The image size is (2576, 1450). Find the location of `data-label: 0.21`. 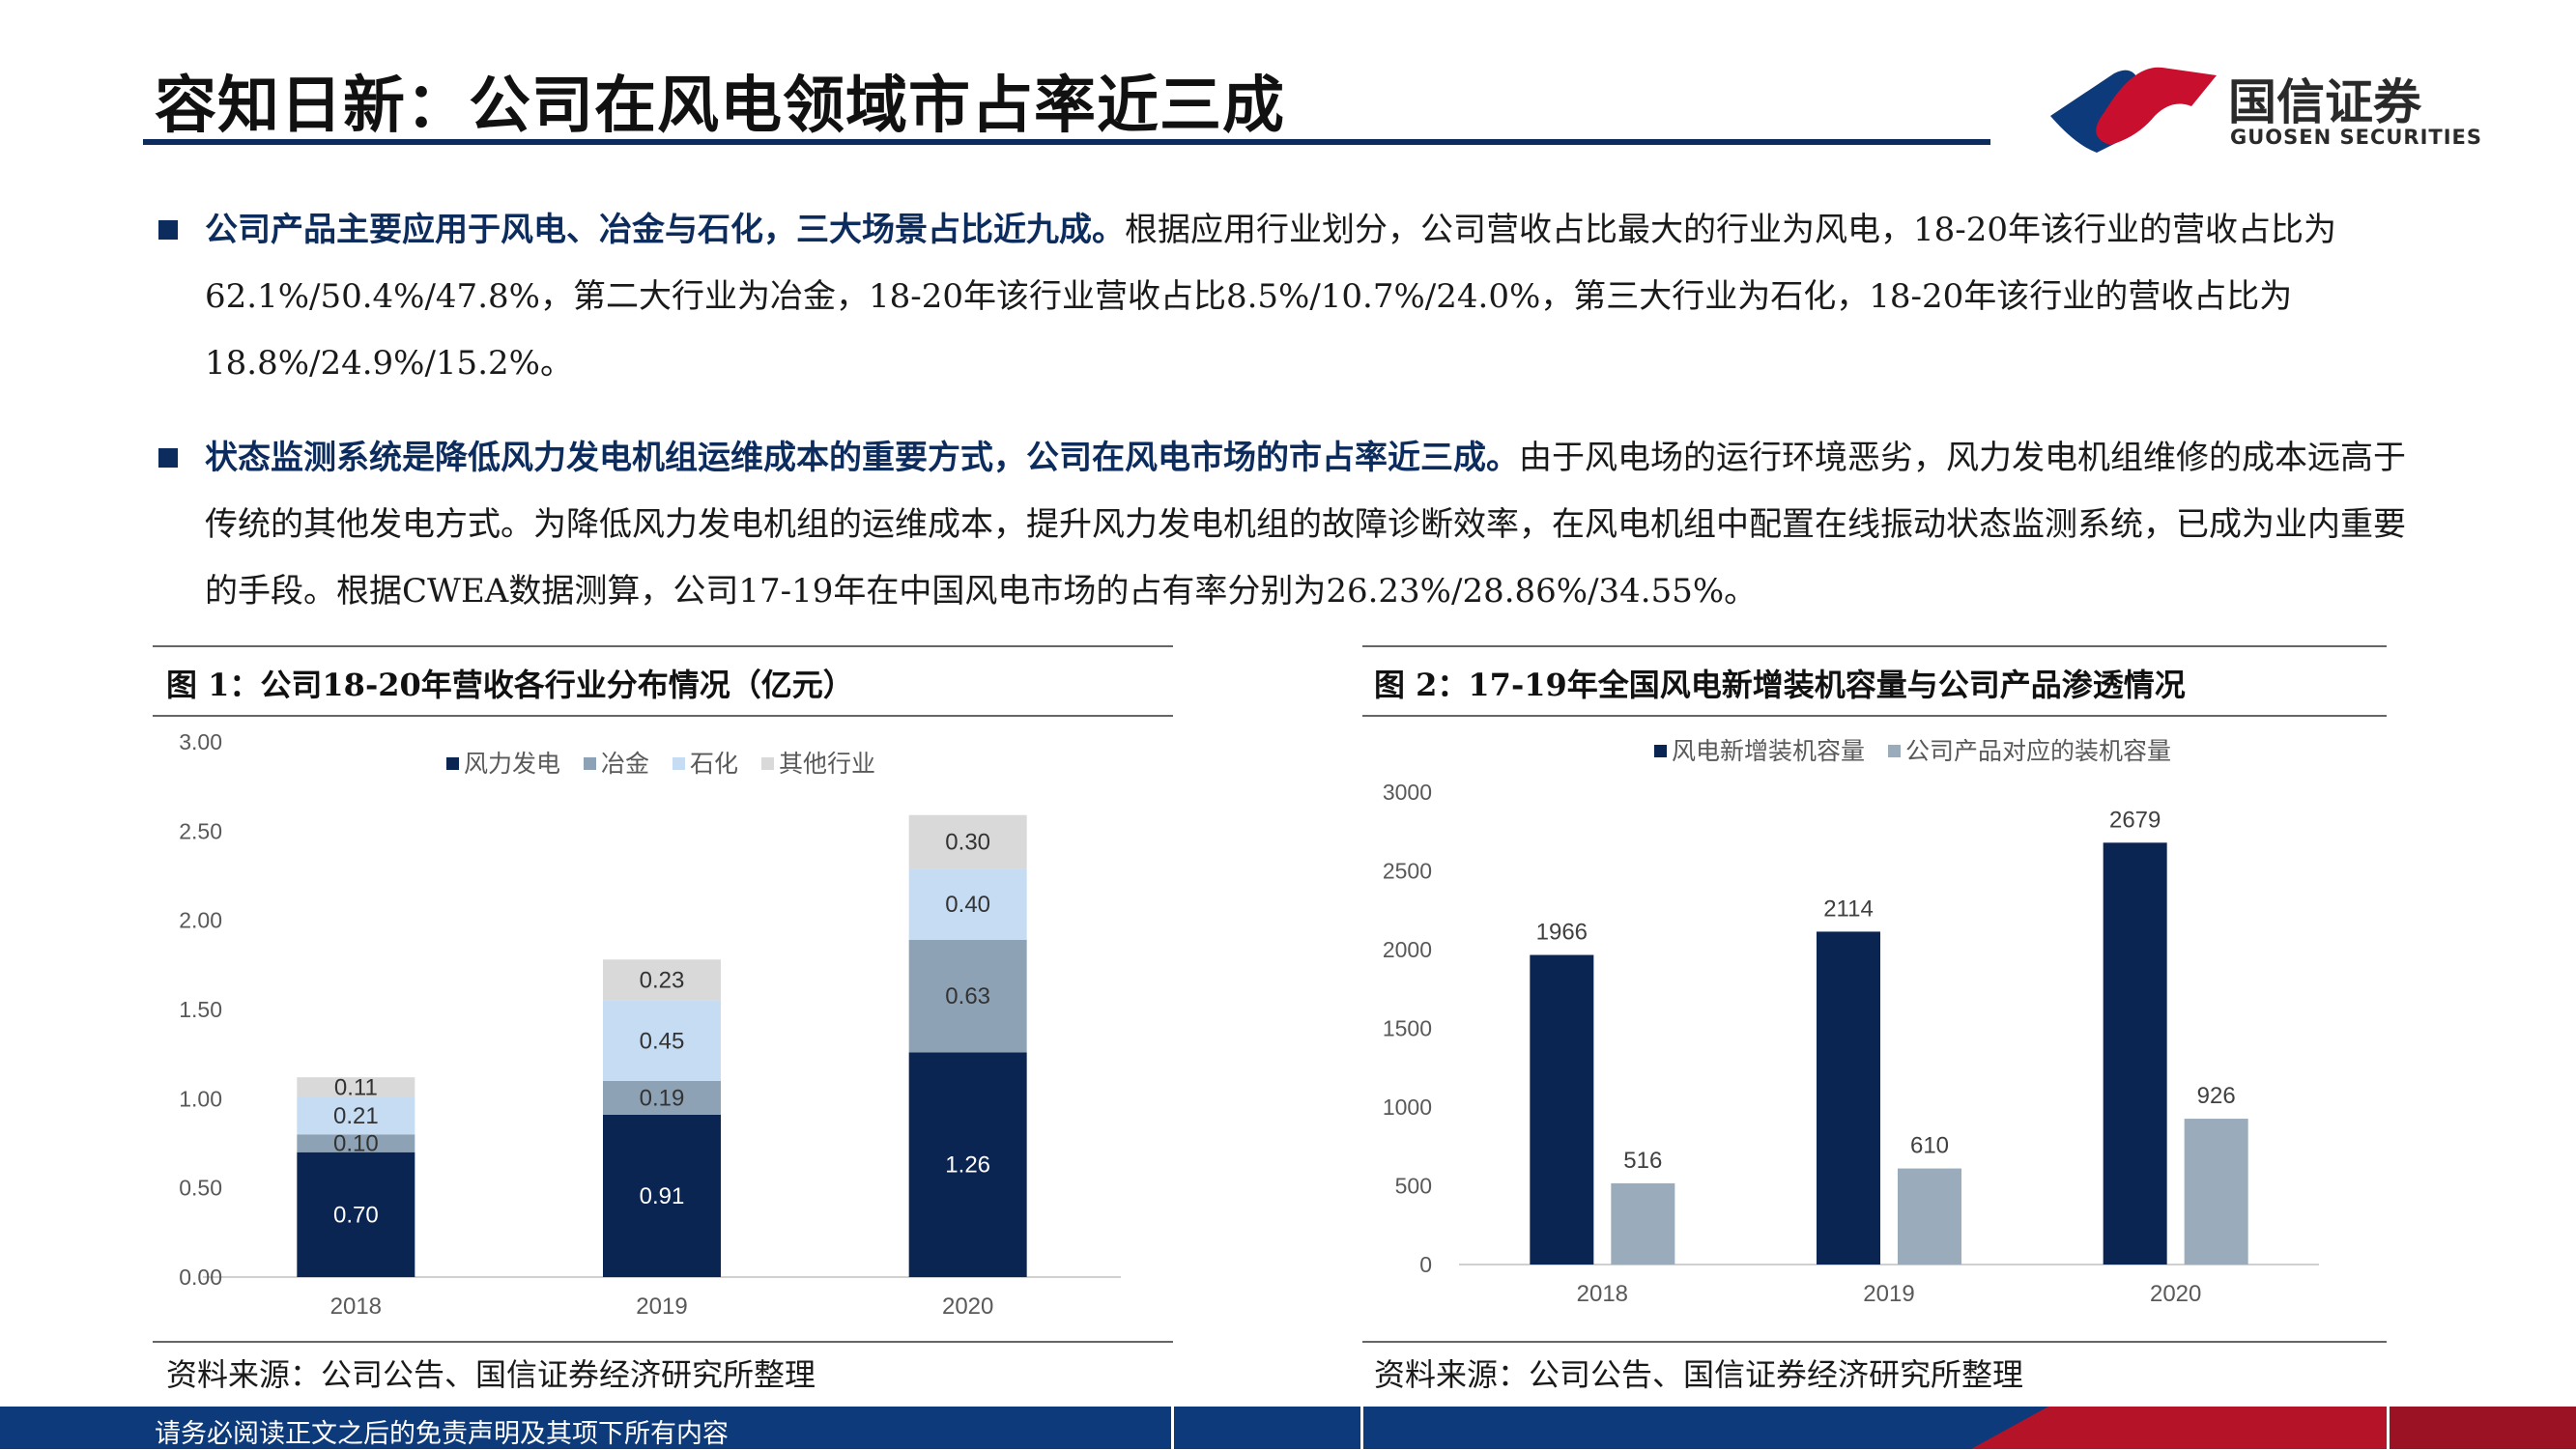

data-label: 0.21 is located at coordinates (356, 1116).